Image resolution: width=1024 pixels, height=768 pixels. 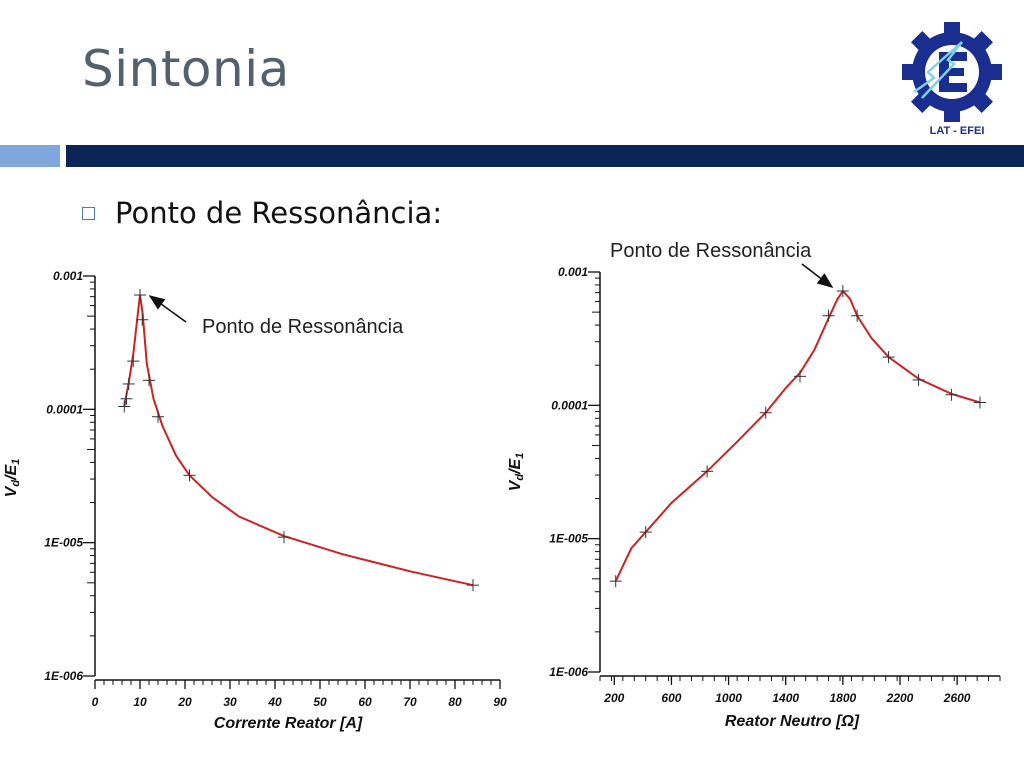 I want to click on chart-reator-annotation: Ponto de Ressonância, so click(x=711, y=251).